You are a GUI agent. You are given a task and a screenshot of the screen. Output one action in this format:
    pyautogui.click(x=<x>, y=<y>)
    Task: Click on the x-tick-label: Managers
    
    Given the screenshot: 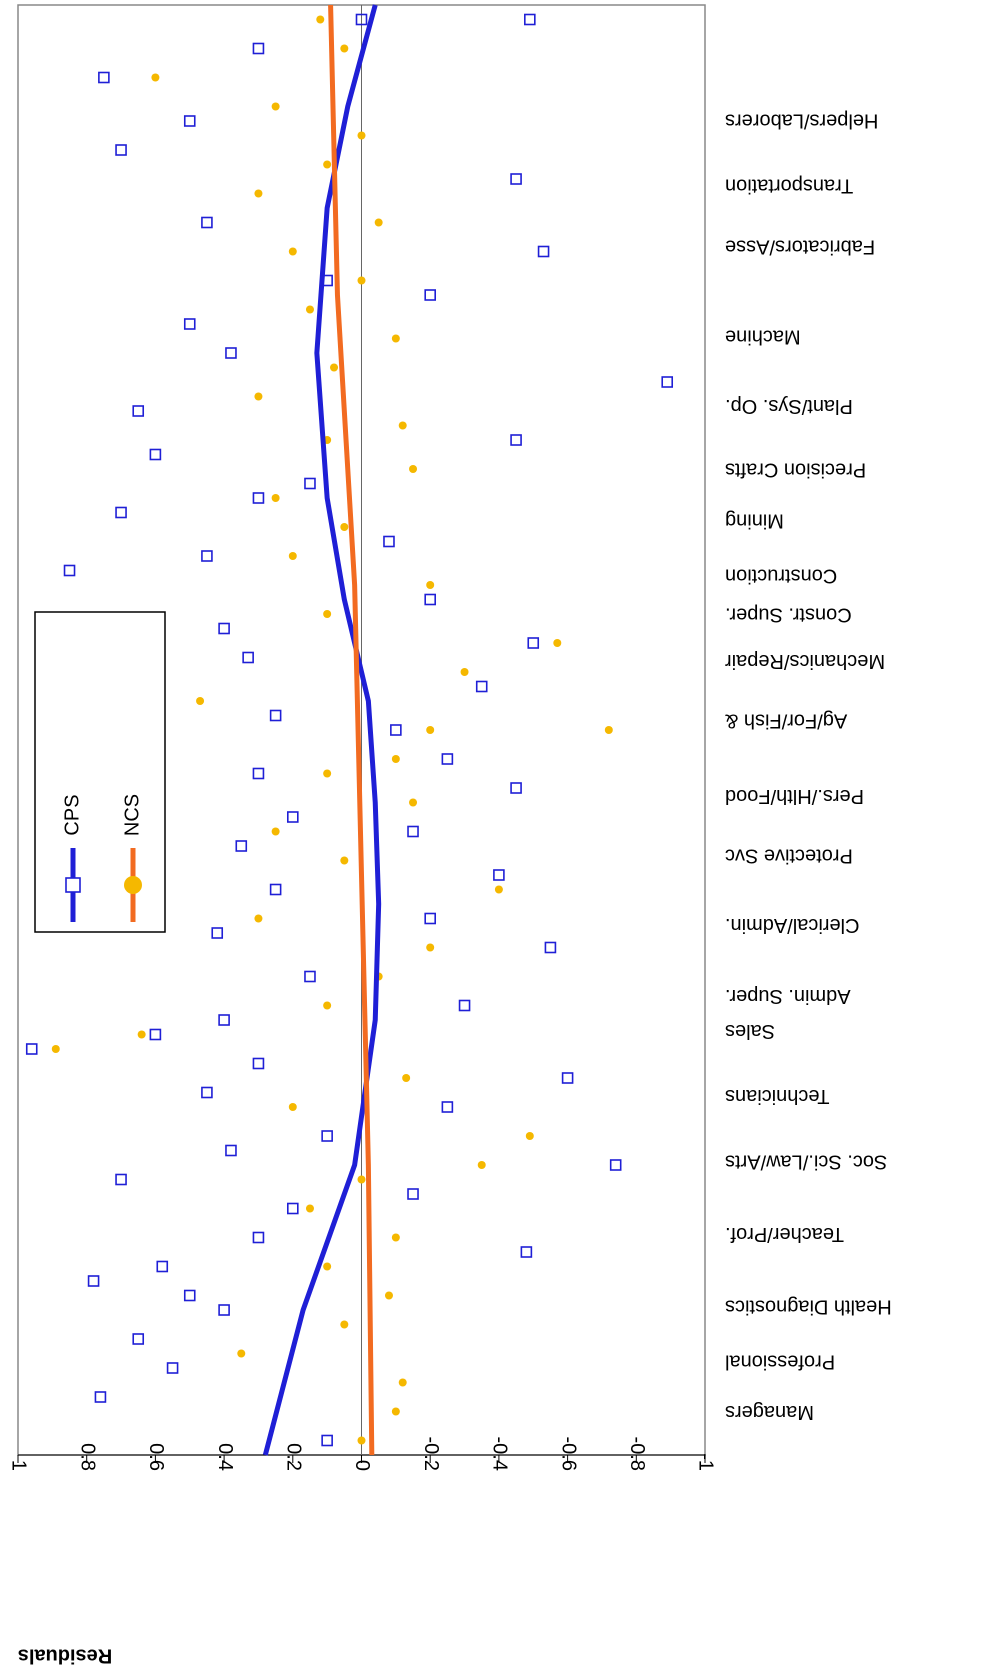 What is the action you would take?
    pyautogui.click(x=769, y=1412)
    